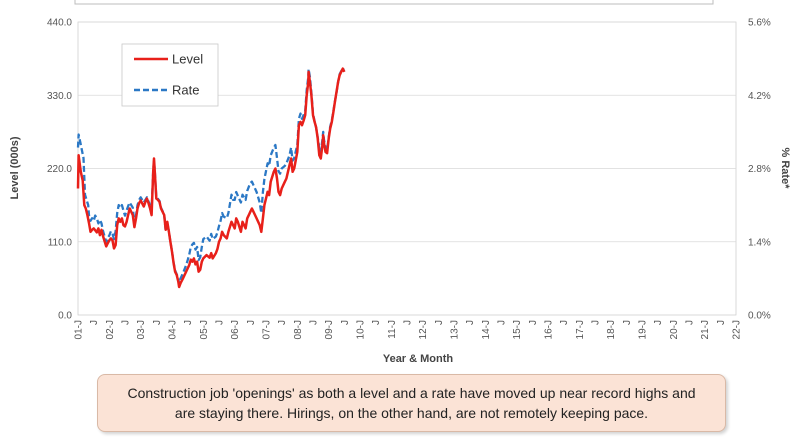 The height and width of the screenshot is (441, 800). Describe the element at coordinates (759, 242) in the screenshot. I see `y2-tick-label: 1.4%` at that location.